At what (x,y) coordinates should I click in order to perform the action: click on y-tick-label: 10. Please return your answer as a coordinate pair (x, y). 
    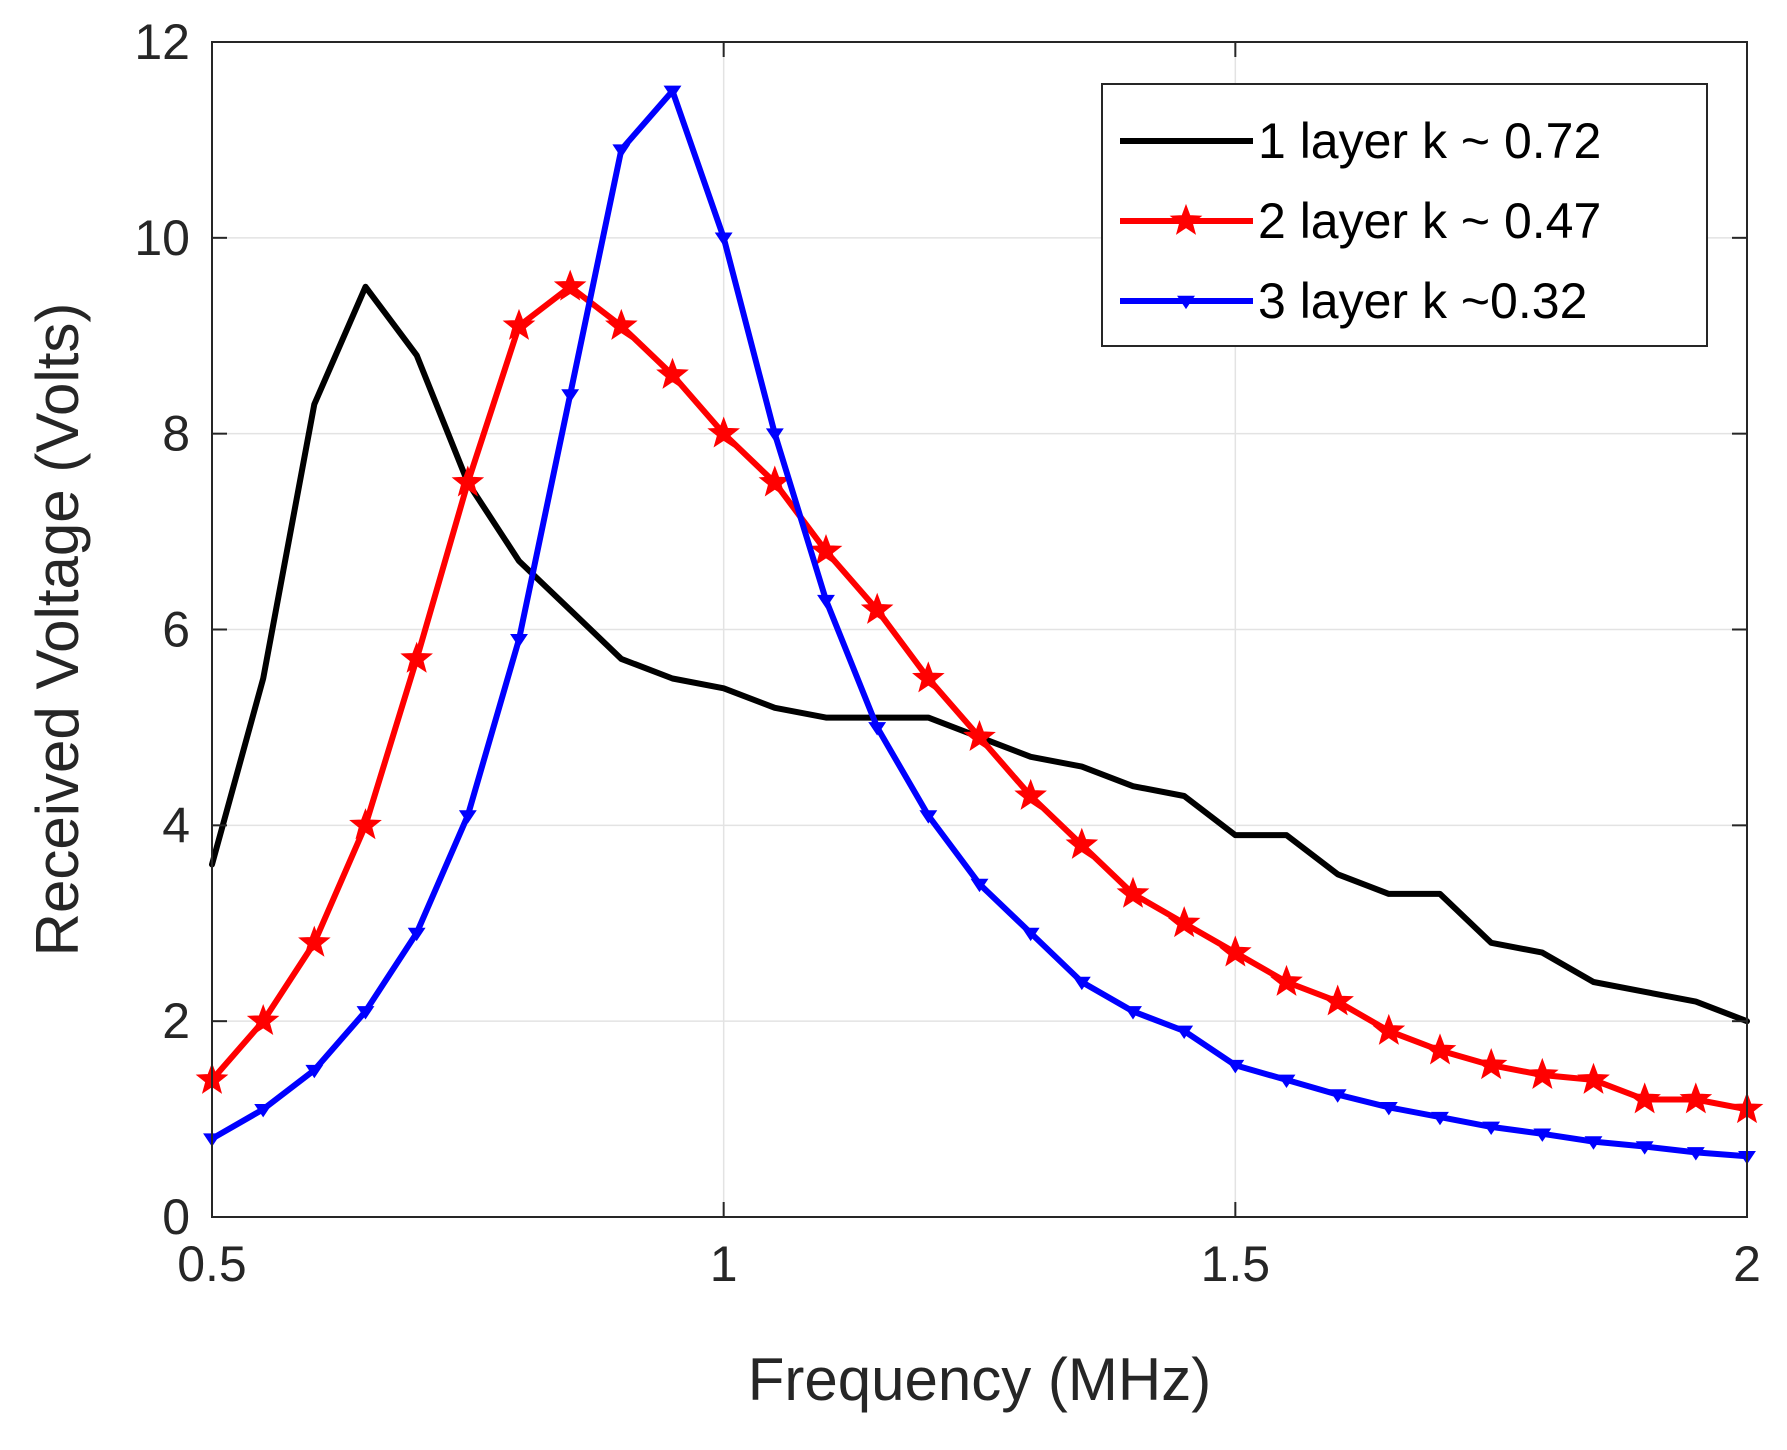
    Looking at the image, I should click on (162, 238).